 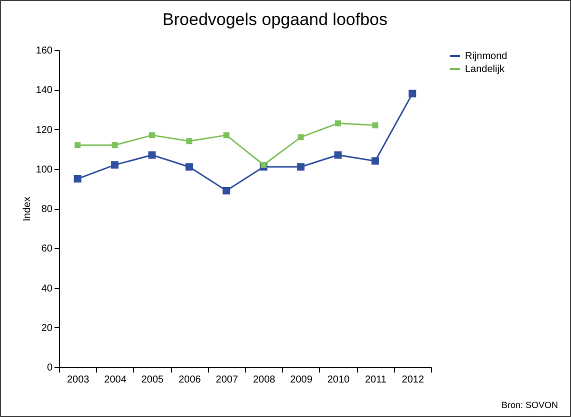 I want to click on x-tick-label: 2004, so click(x=115, y=380).